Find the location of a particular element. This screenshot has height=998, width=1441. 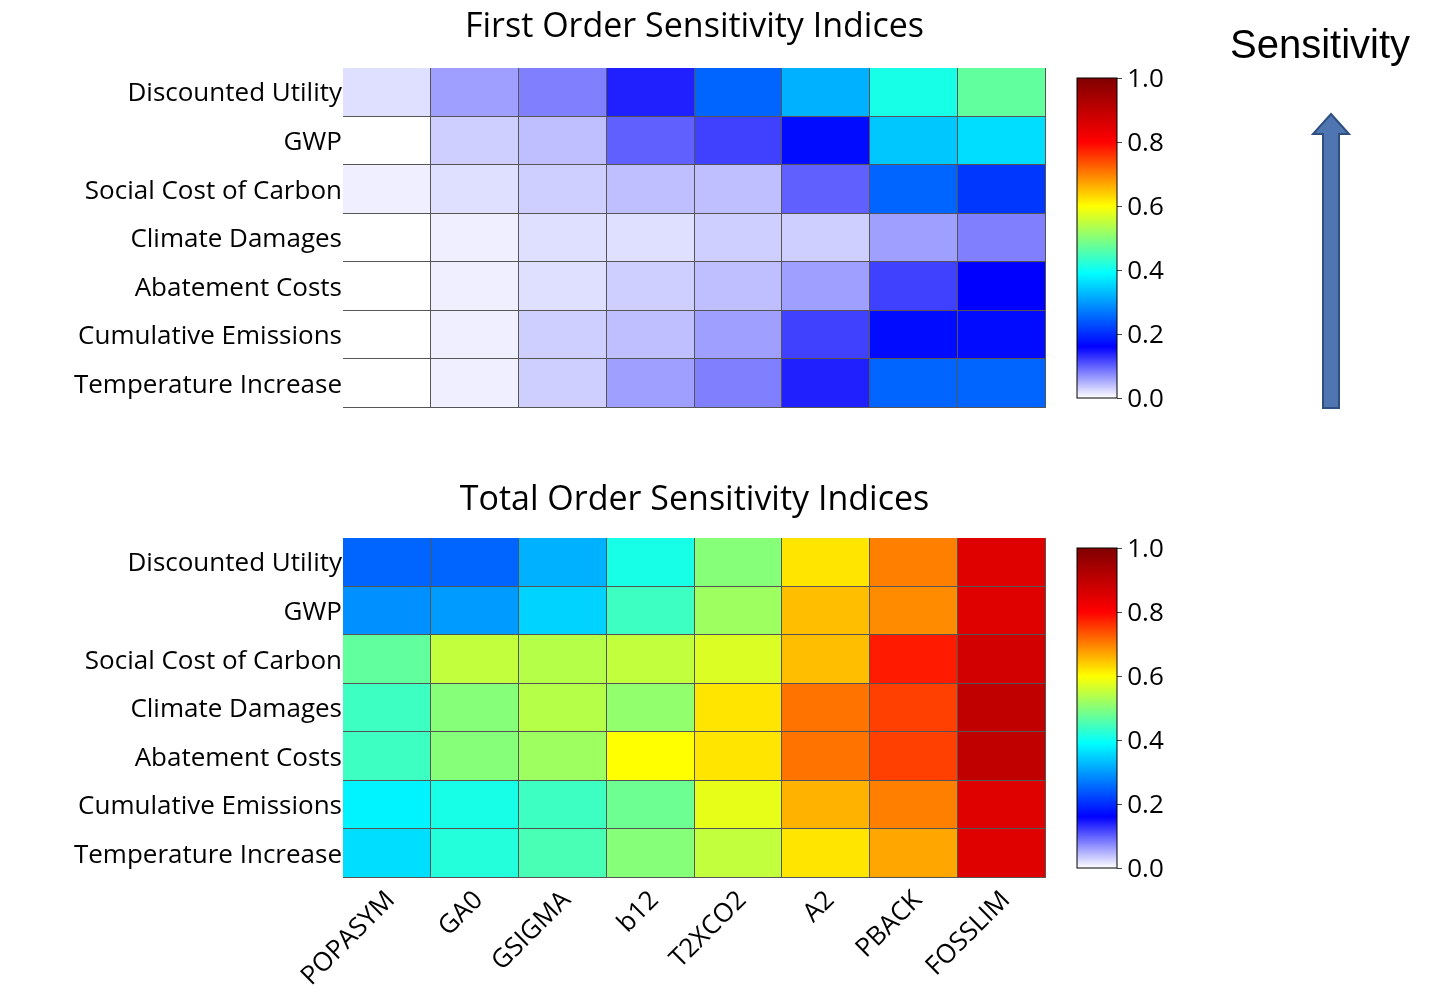

chart-title: First Order Sensitivity Indices is located at coordinates (694, 24).